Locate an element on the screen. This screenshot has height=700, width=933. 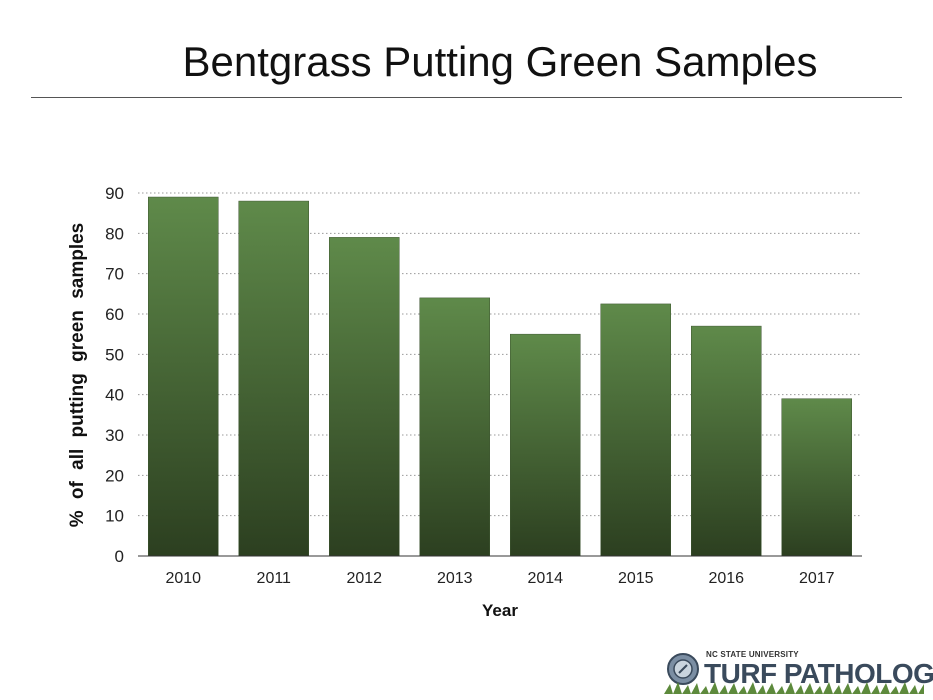
bar-2011 is located at coordinates (273, 378).